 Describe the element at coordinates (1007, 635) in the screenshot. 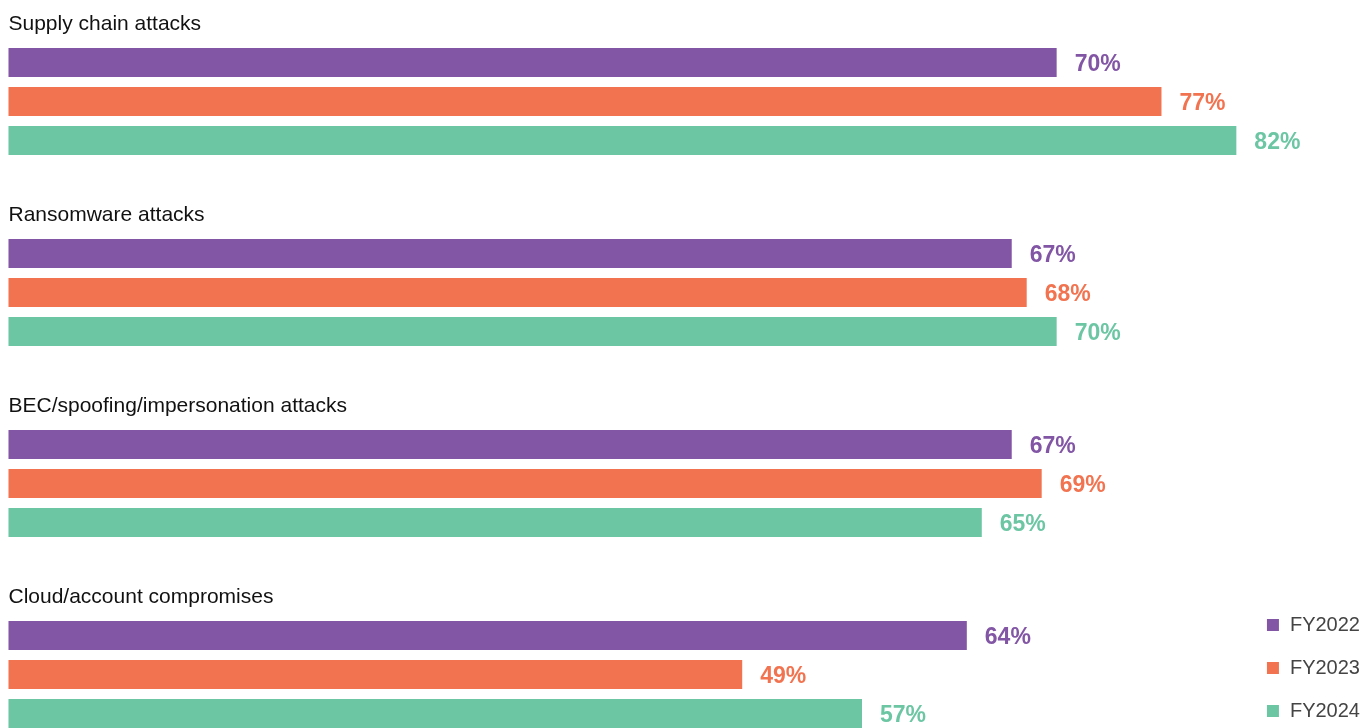

I see `data-label: 64%` at that location.